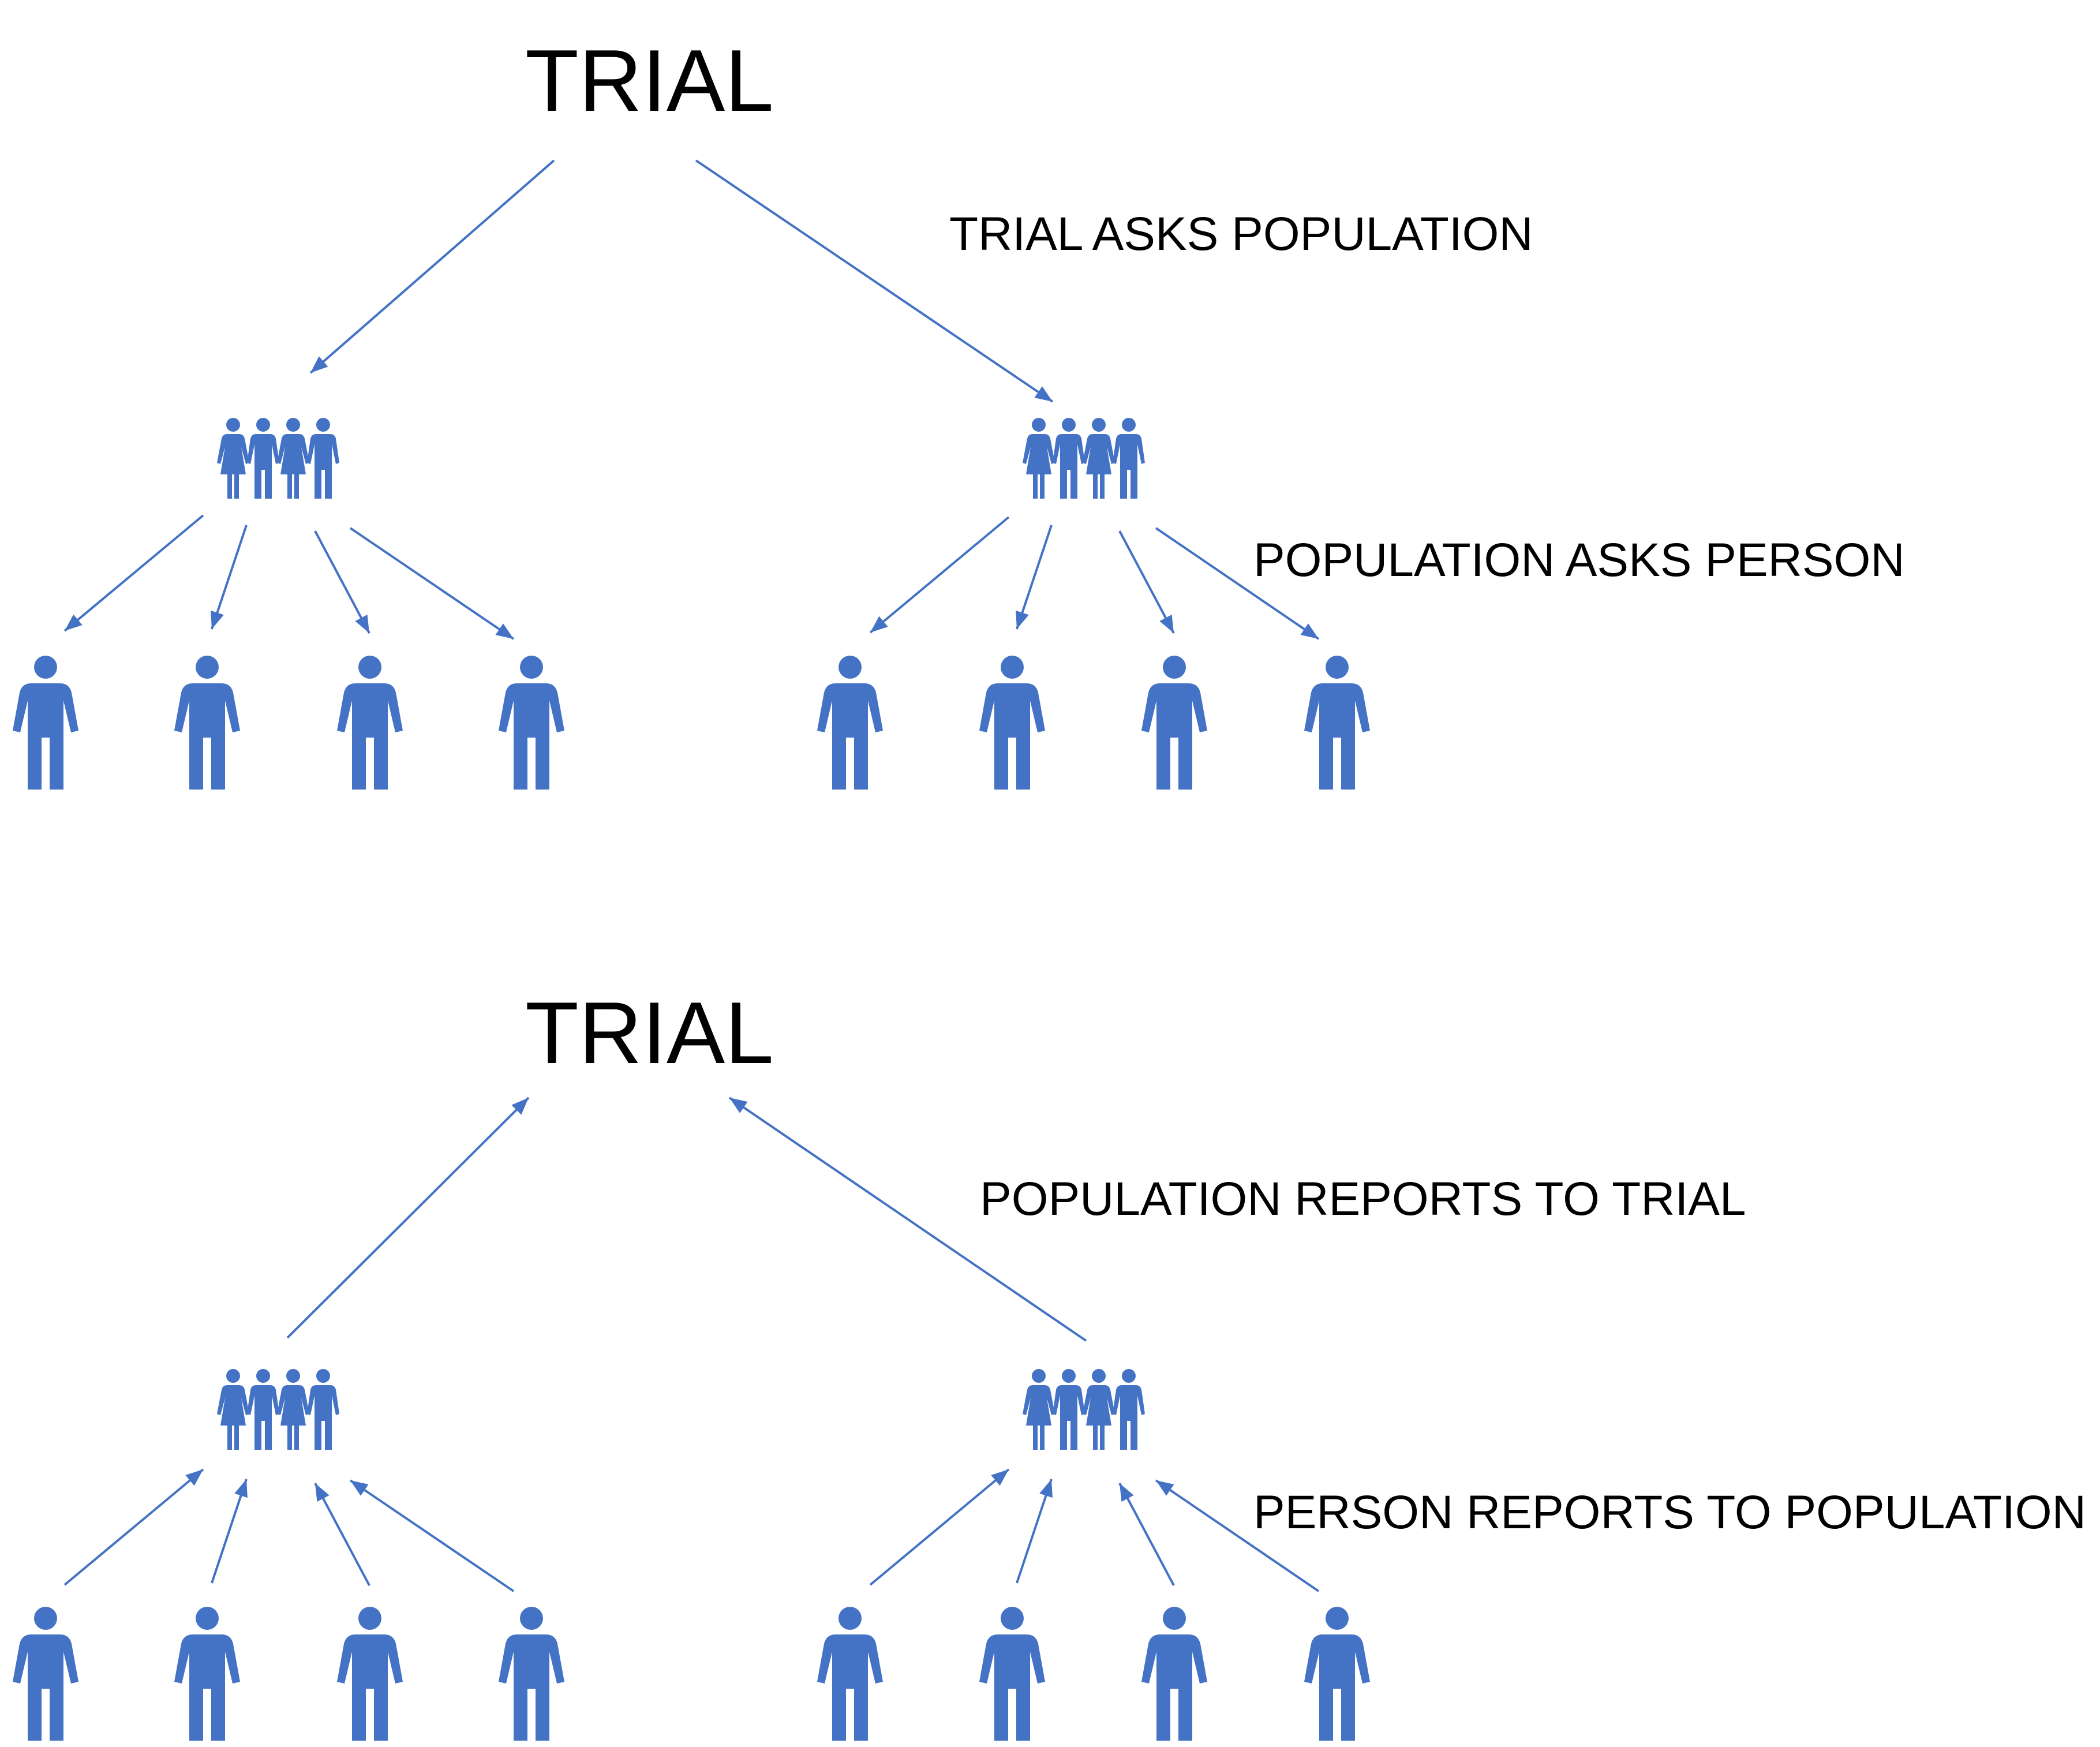 The width and height of the screenshot is (2100, 1747). What do you see at coordinates (408, 1218) in the screenshot?
I see `arrow-population-to-trial-left` at bounding box center [408, 1218].